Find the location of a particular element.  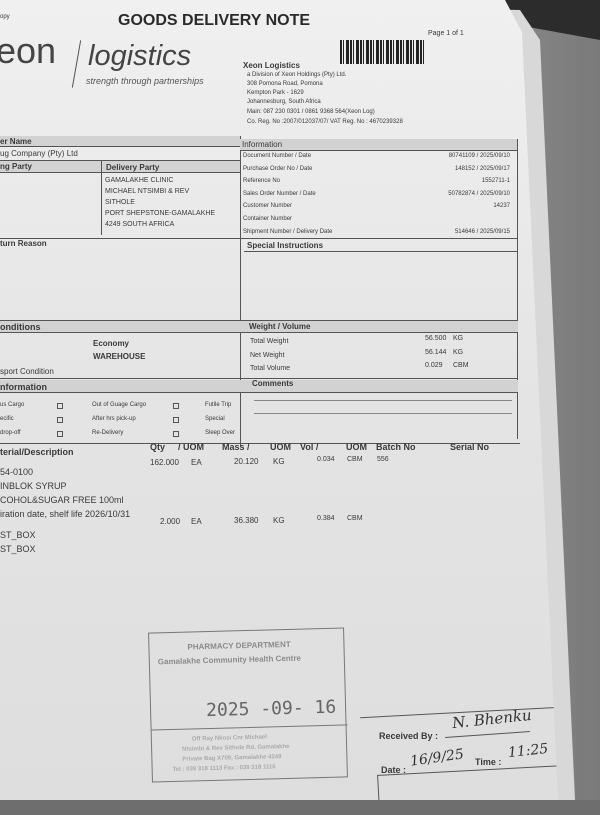

time-label: Time : is located at coordinates (488, 762).